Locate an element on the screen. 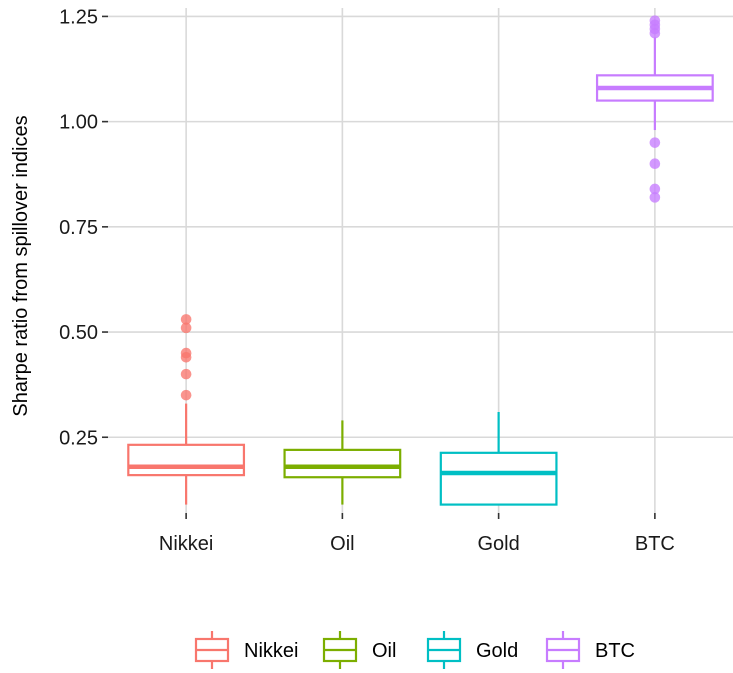 This screenshot has width=733, height=673. legend: Nikkei Oil Gold BTC is located at coordinates (414, 650).